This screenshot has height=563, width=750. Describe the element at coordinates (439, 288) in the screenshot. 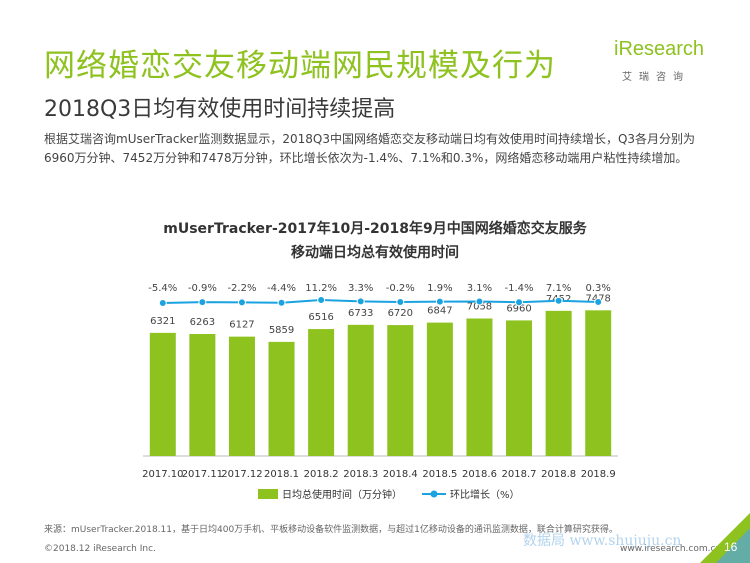

I see `growth-label: 1.9%` at that location.